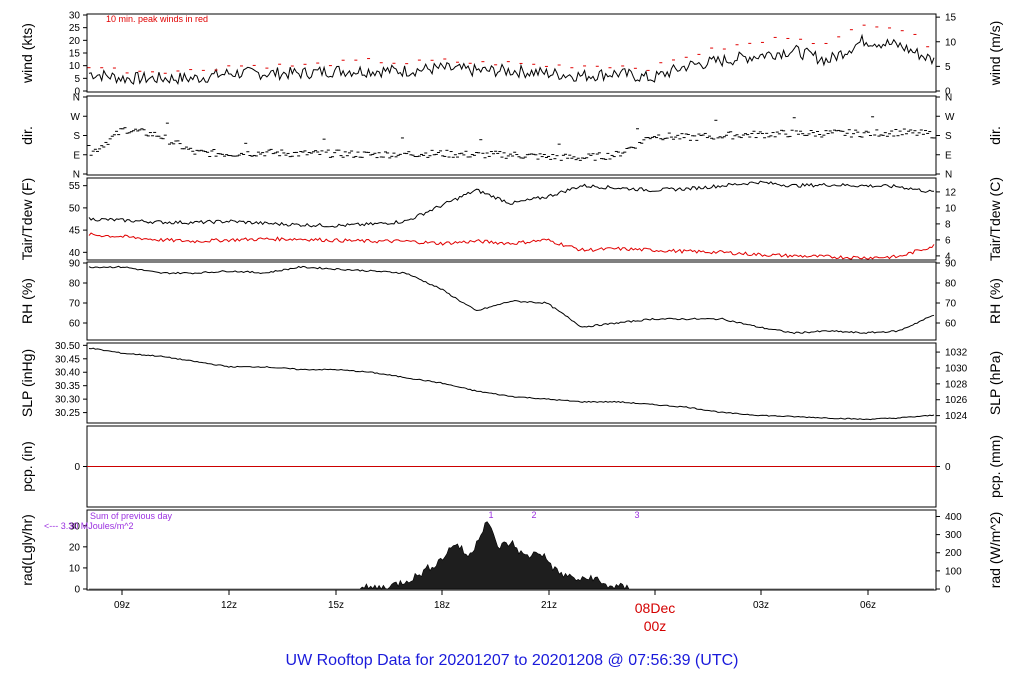 Image resolution: width=1024 pixels, height=700 pixels. Describe the element at coordinates (956, 416) in the screenshot. I see `y-tick-label: 1024` at that location.